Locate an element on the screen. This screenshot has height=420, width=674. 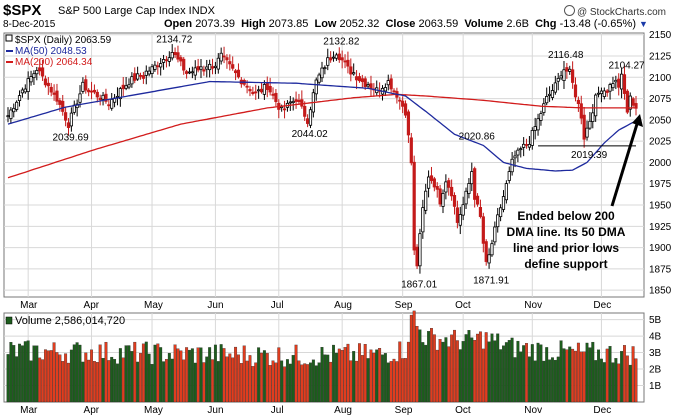
price-tick-label: 1900 is located at coordinates (660, 248).